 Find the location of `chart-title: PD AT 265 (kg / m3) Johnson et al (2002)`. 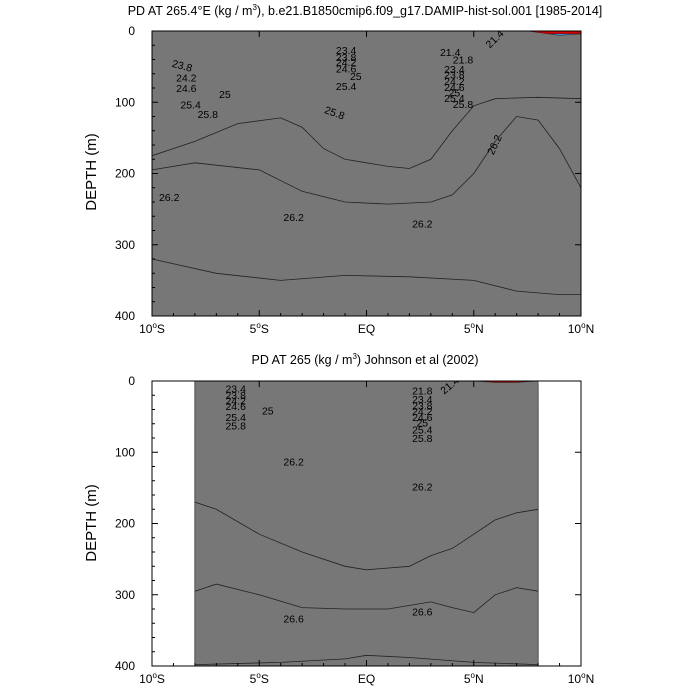

chart-title: PD AT 265 (kg / m3) Johnson et al (2002) is located at coordinates (364, 359).